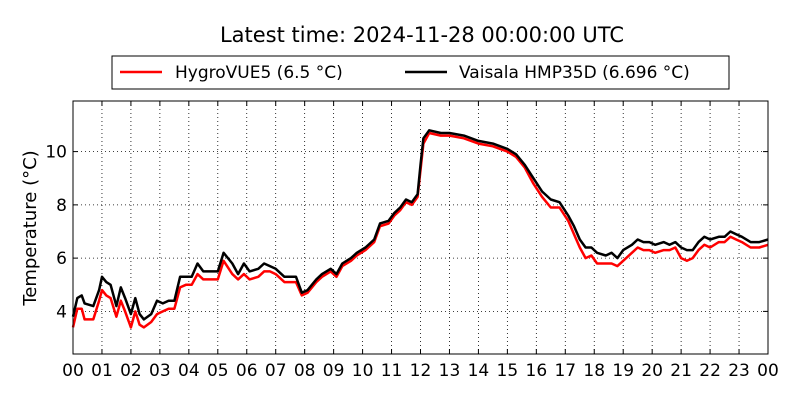 The image size is (800, 404). What do you see at coordinates (710, 371) in the screenshot?
I see `x-tick-label: 22` at bounding box center [710, 371].